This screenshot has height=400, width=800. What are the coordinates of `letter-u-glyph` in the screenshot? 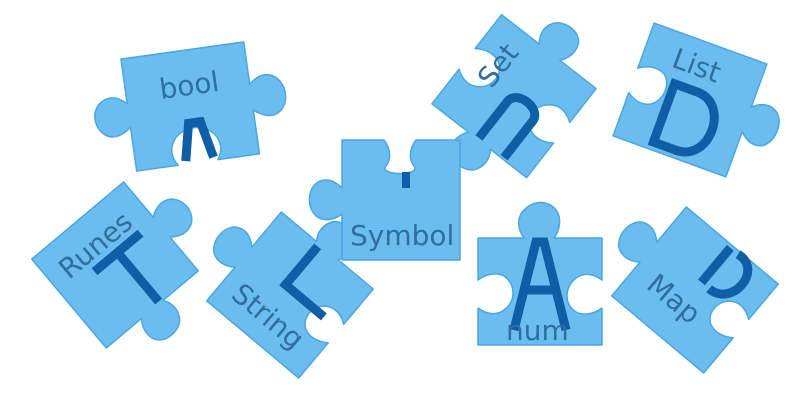 It's located at (507, 127).